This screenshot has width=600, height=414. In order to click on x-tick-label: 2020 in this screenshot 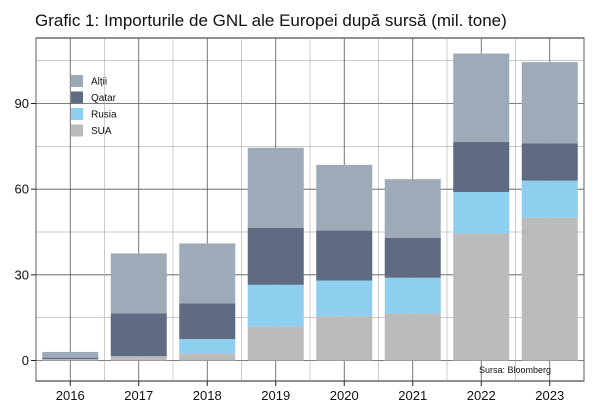, I will do `click(344, 395)`.